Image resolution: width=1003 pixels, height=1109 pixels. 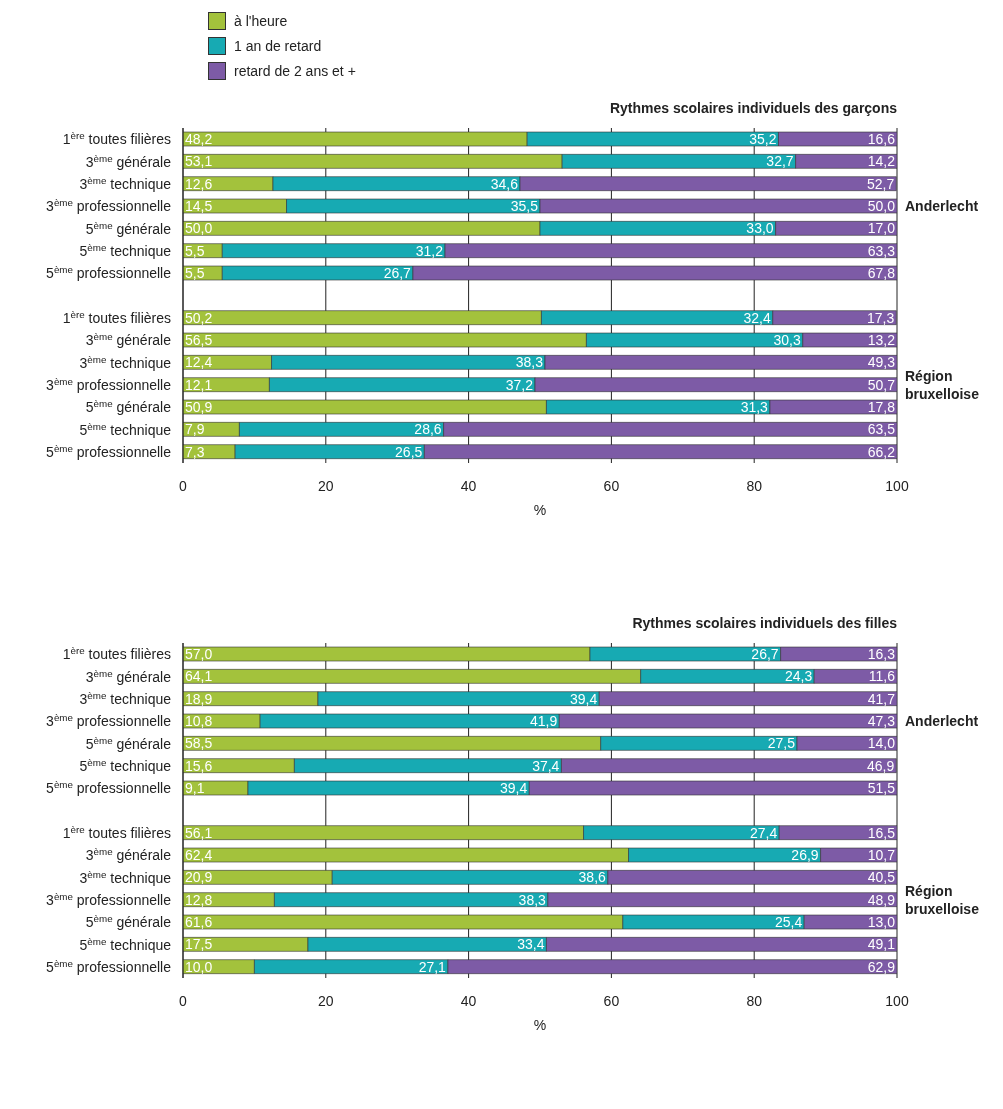 What do you see at coordinates (432, 966) in the screenshot?
I see `data-label: 27,1` at bounding box center [432, 966].